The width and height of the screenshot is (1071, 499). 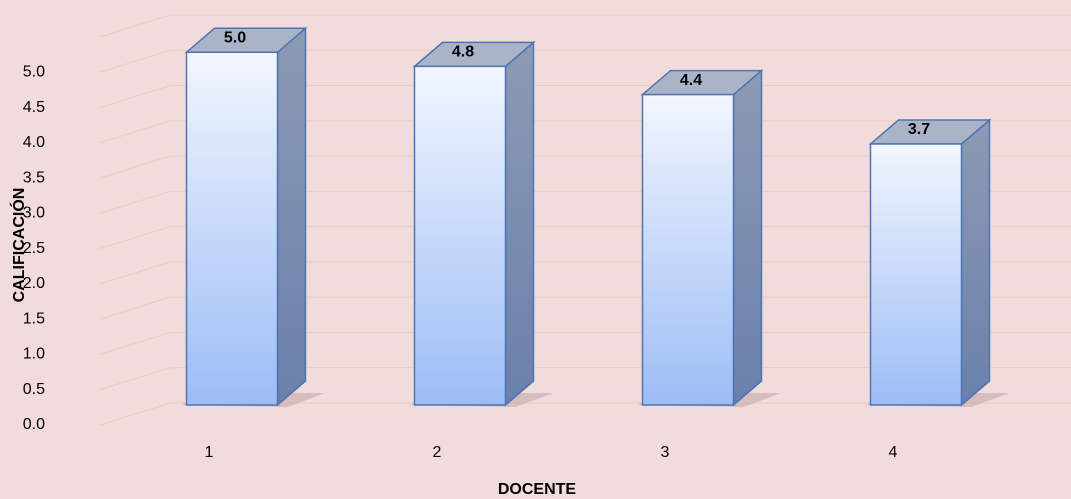 What do you see at coordinates (34, 71) in the screenshot?
I see `y-tick-label: 5.0` at bounding box center [34, 71].